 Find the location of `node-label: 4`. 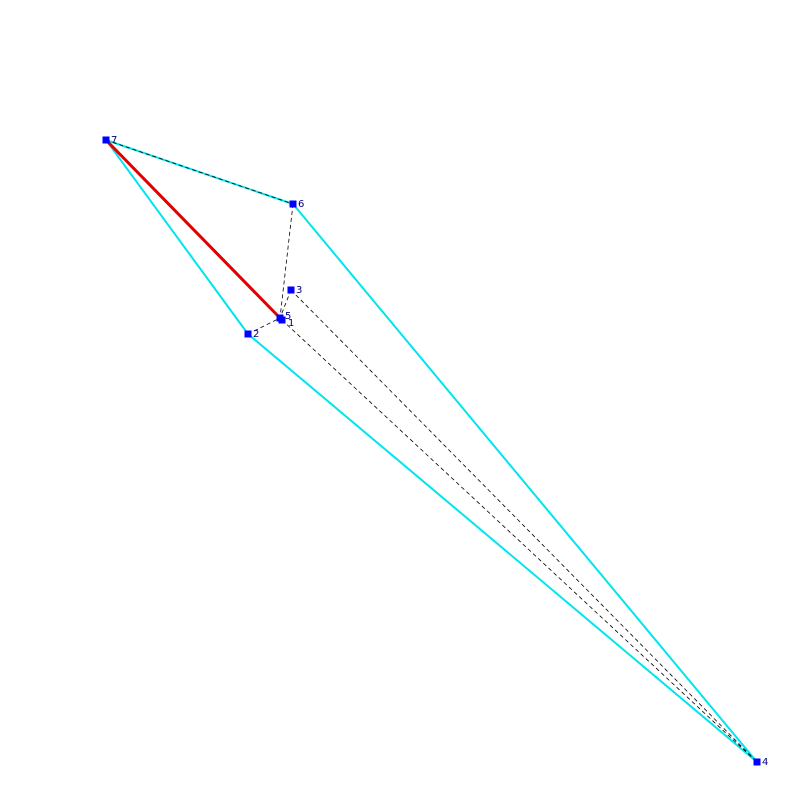

node-label: 4 is located at coordinates (765, 762).